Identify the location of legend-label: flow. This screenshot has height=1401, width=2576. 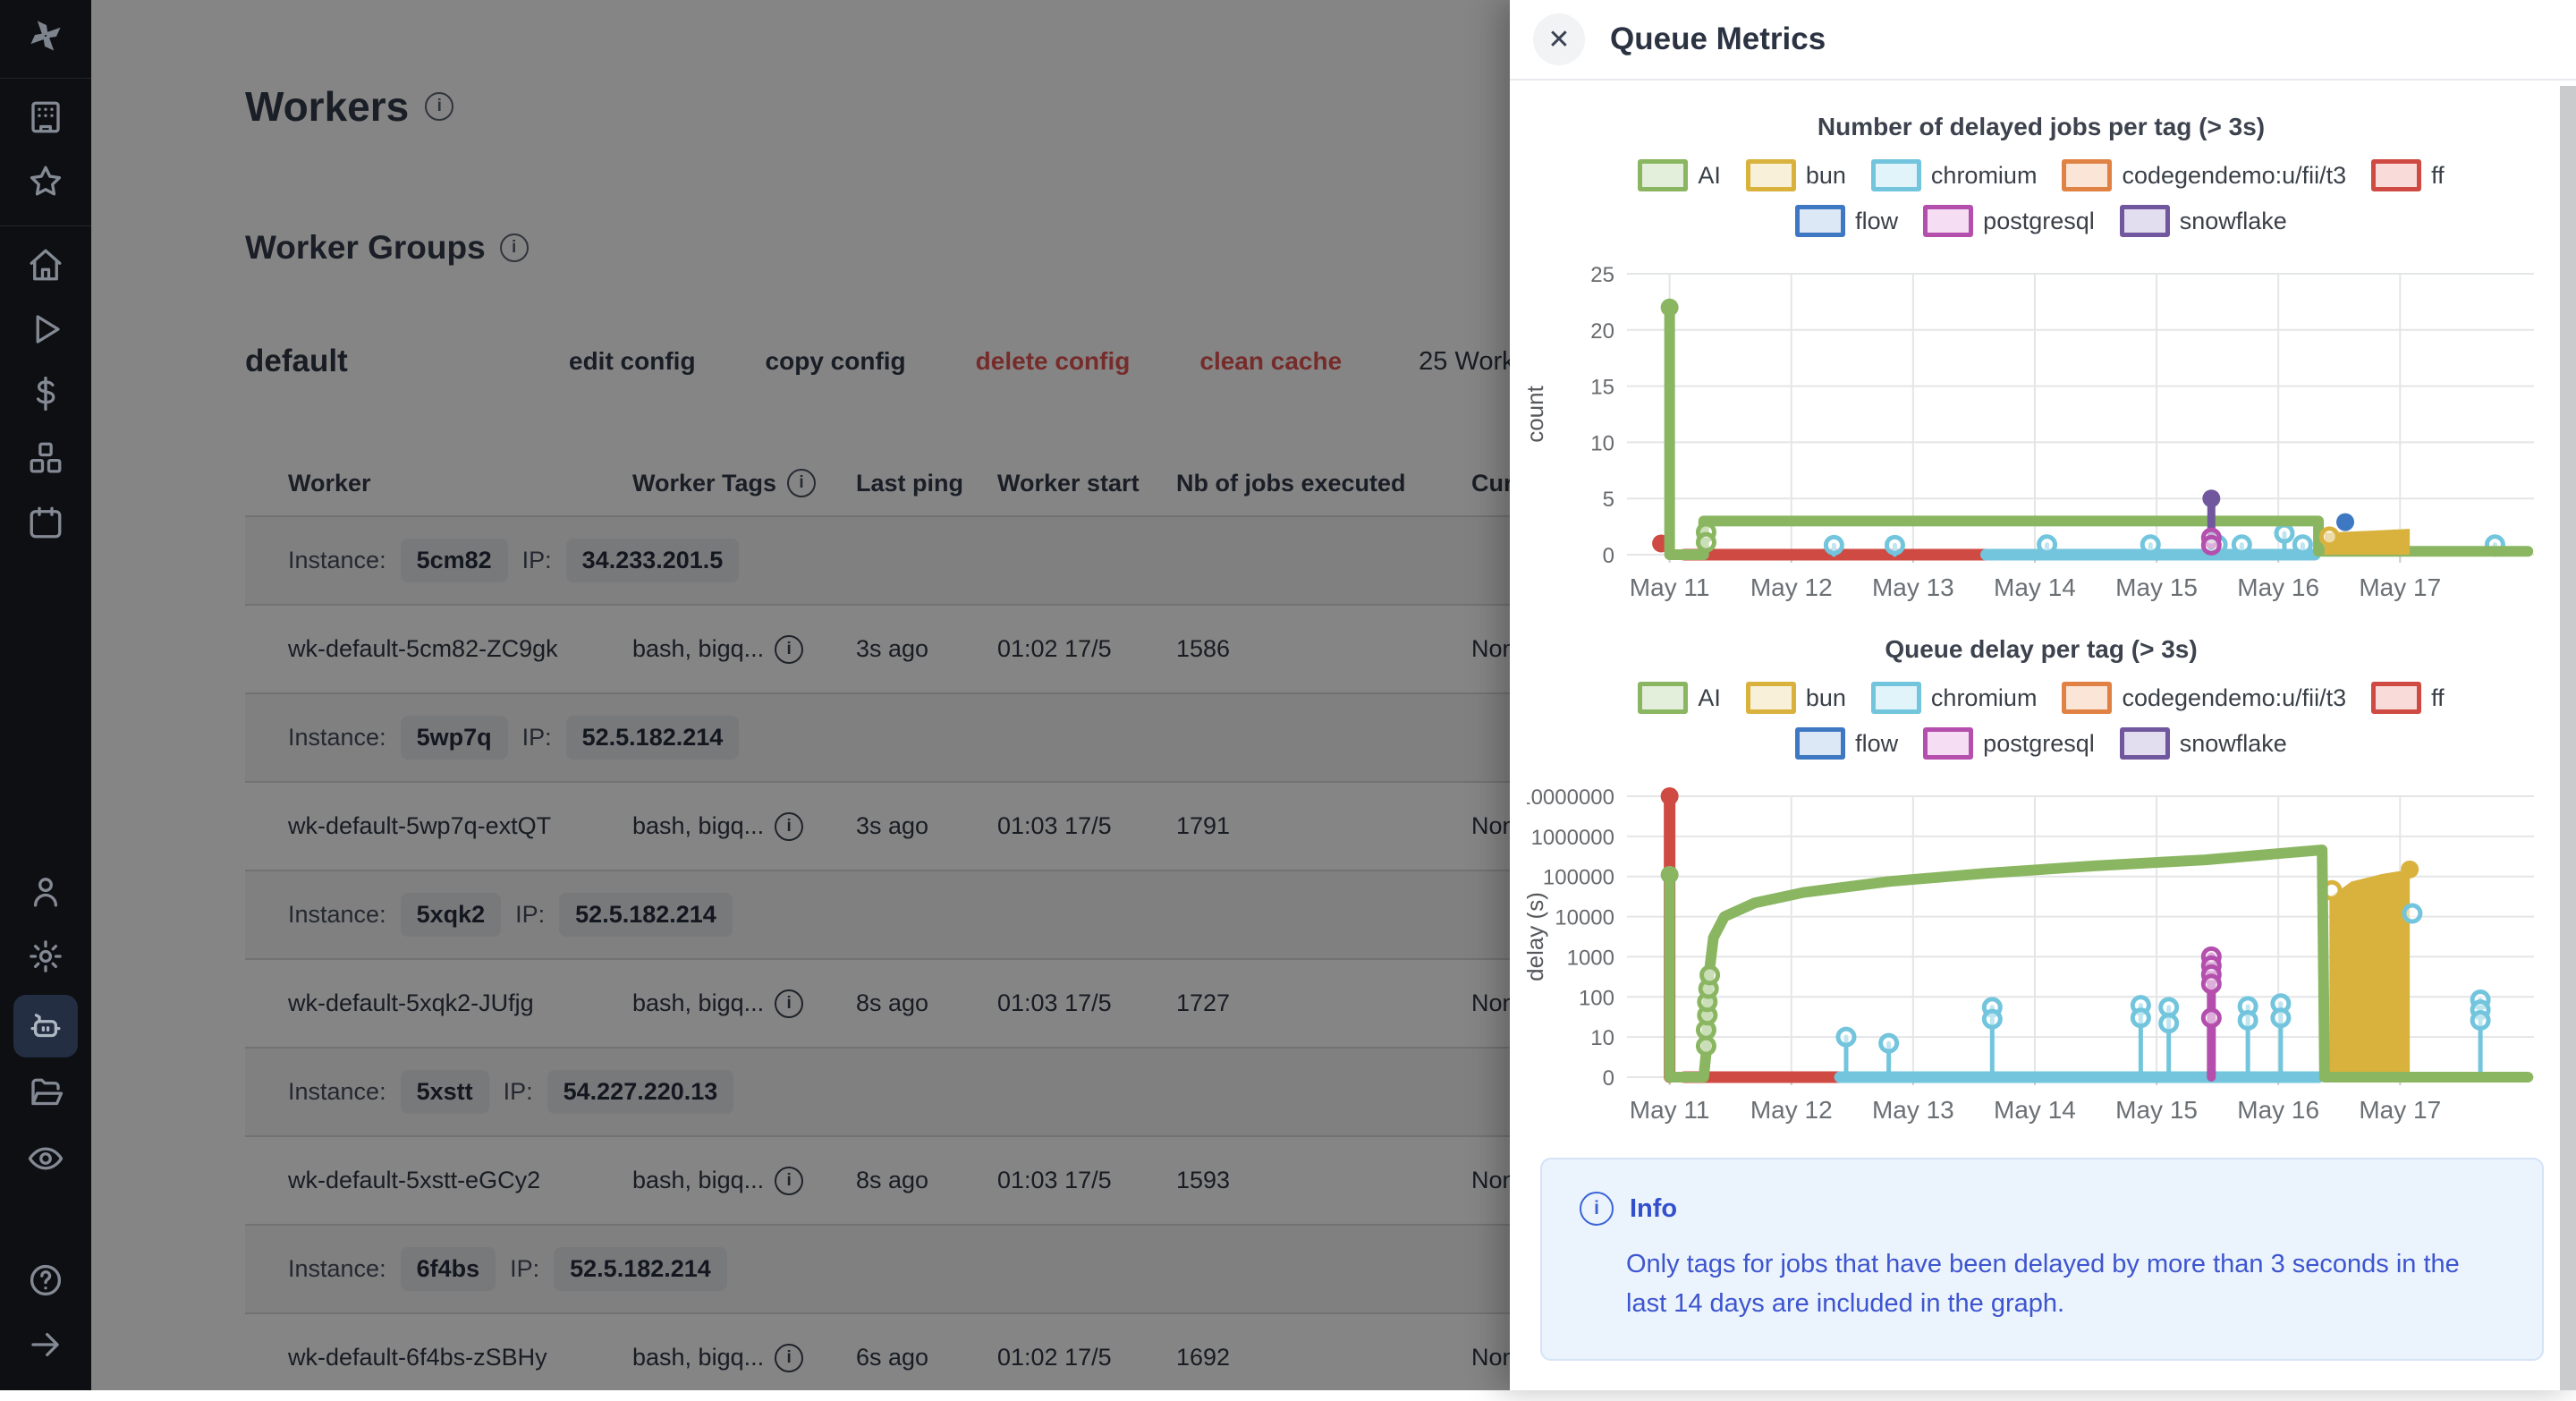
(1877, 220).